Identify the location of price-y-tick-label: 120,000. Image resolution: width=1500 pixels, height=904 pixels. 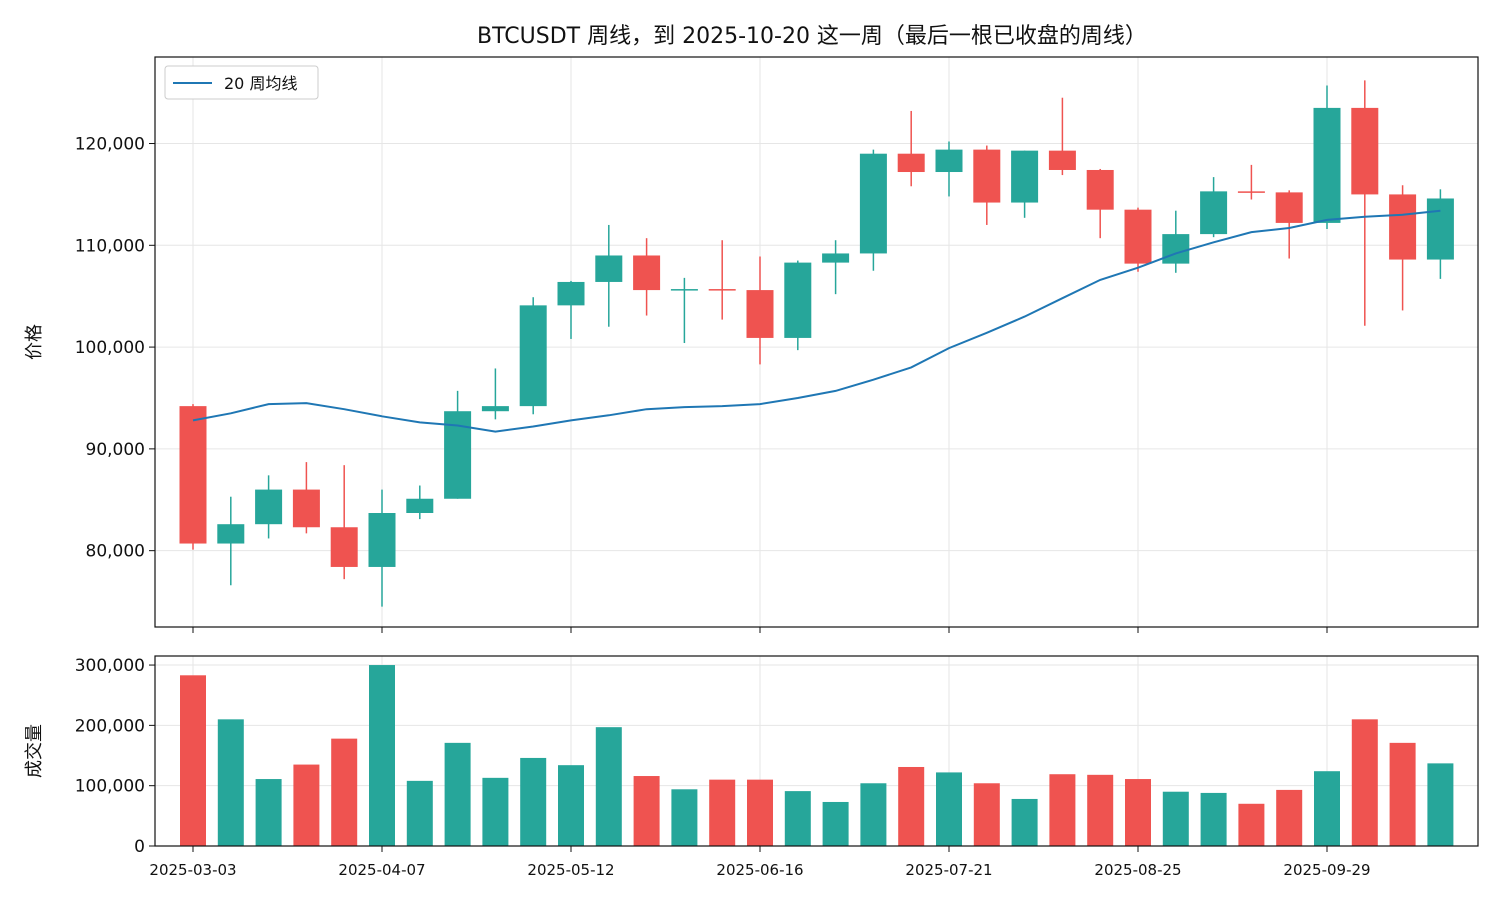
(110, 145).